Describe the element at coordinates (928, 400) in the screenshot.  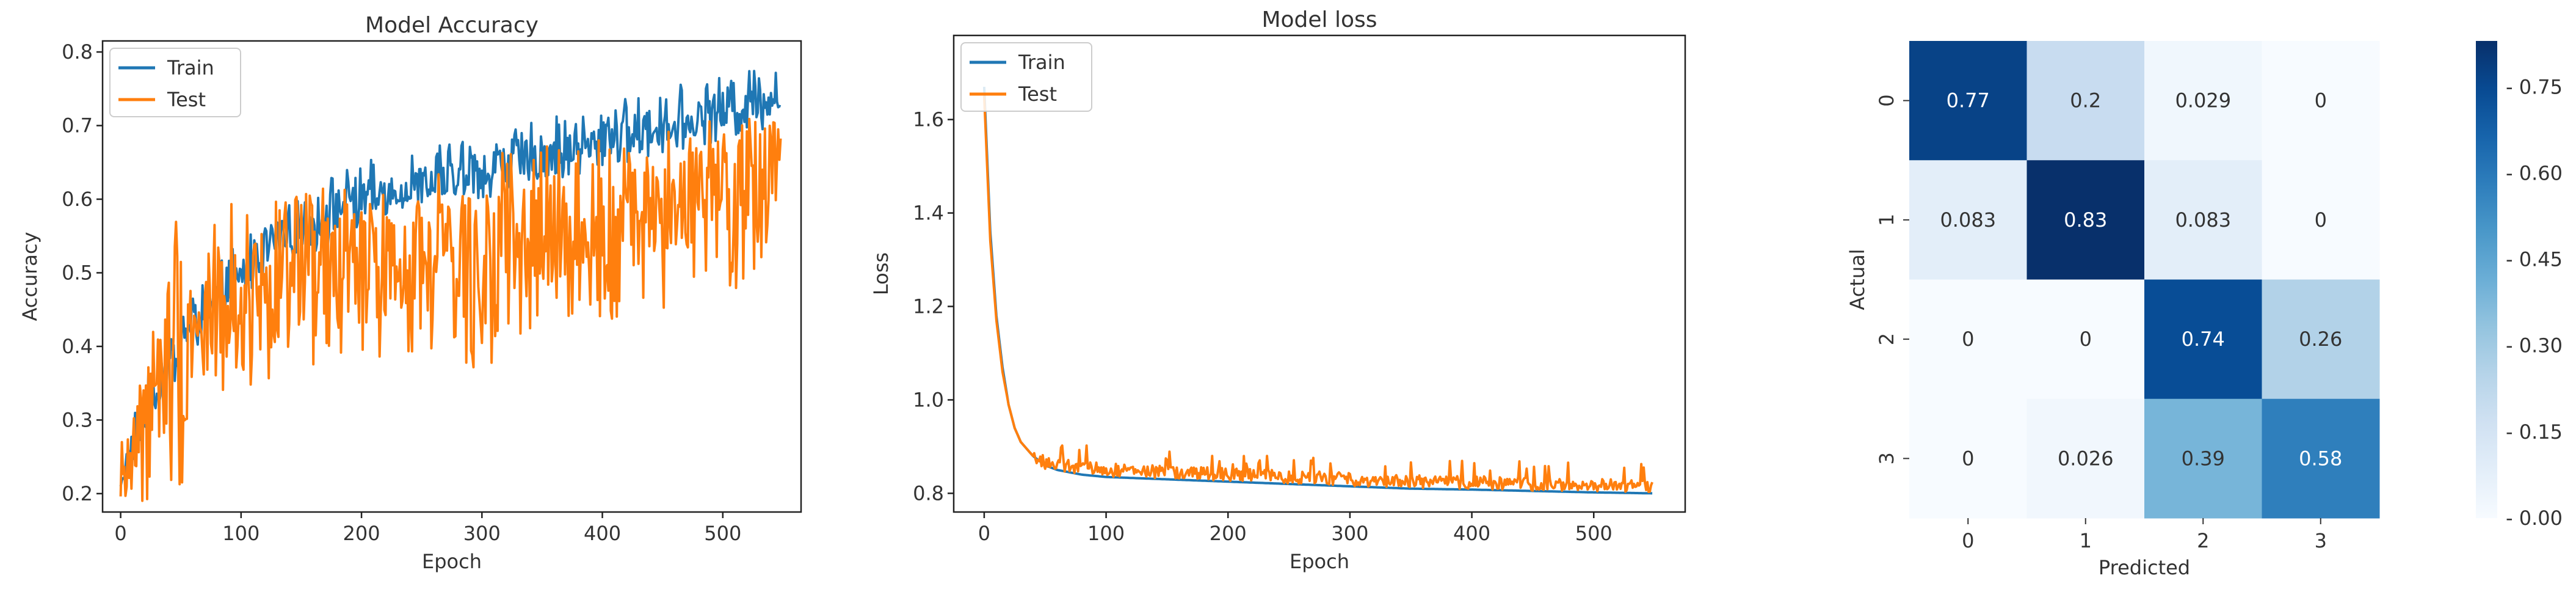
I see `y-tick-label: 1.0` at that location.